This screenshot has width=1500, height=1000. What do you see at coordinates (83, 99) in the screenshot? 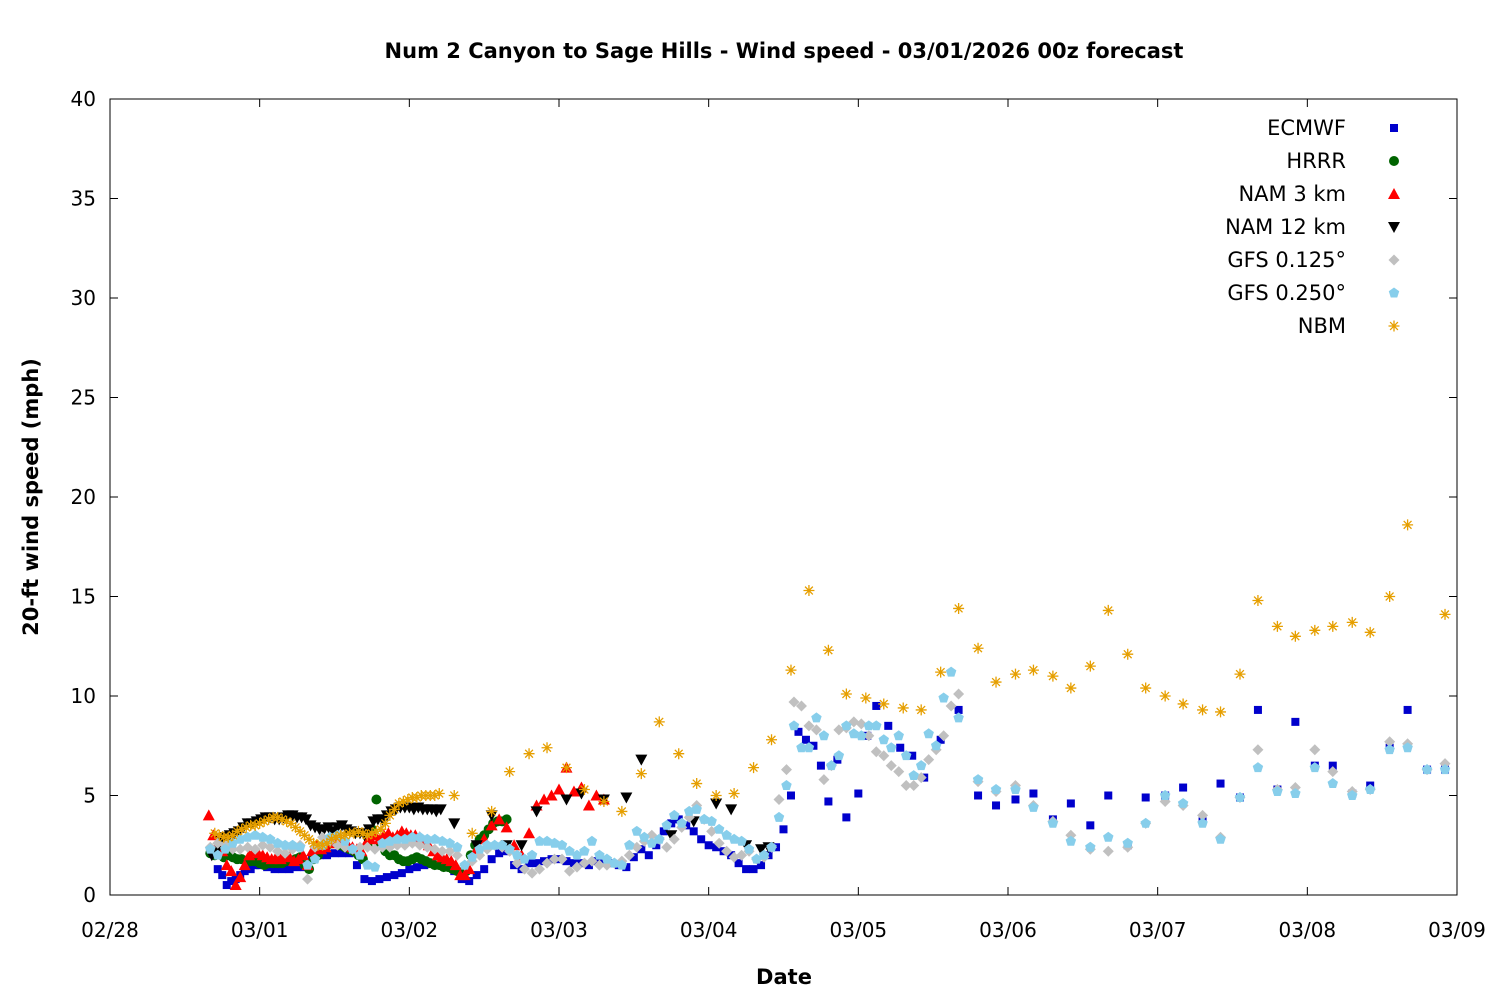
I see `y-tick-label: 40` at bounding box center [83, 99].